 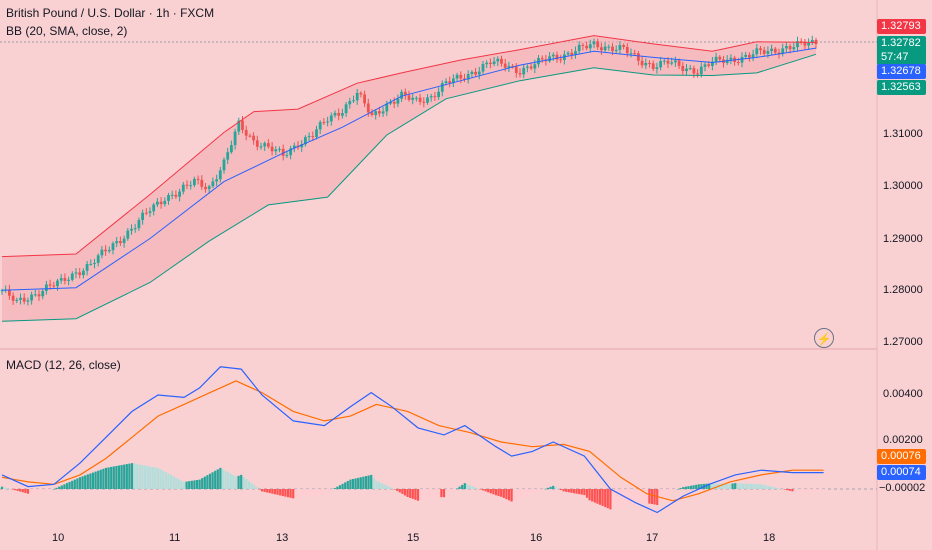 What do you see at coordinates (110, 13) in the screenshot?
I see `symbol-title: British Pound / U.S. Dollar · 1h · FXCM` at bounding box center [110, 13].